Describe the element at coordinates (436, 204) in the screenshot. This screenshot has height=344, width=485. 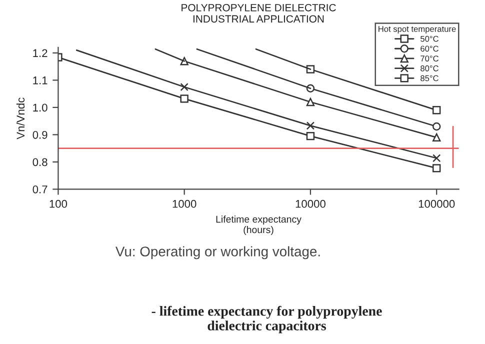
I see `x-tick-label: 100000` at that location.